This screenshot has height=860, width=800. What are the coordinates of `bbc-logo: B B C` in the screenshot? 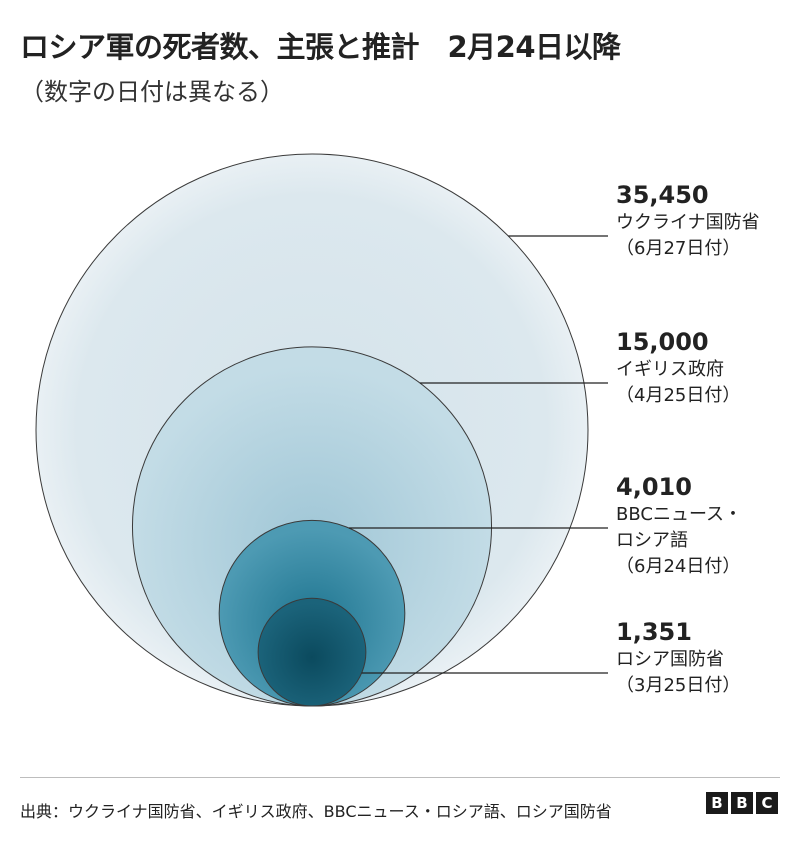 It's located at (742, 803).